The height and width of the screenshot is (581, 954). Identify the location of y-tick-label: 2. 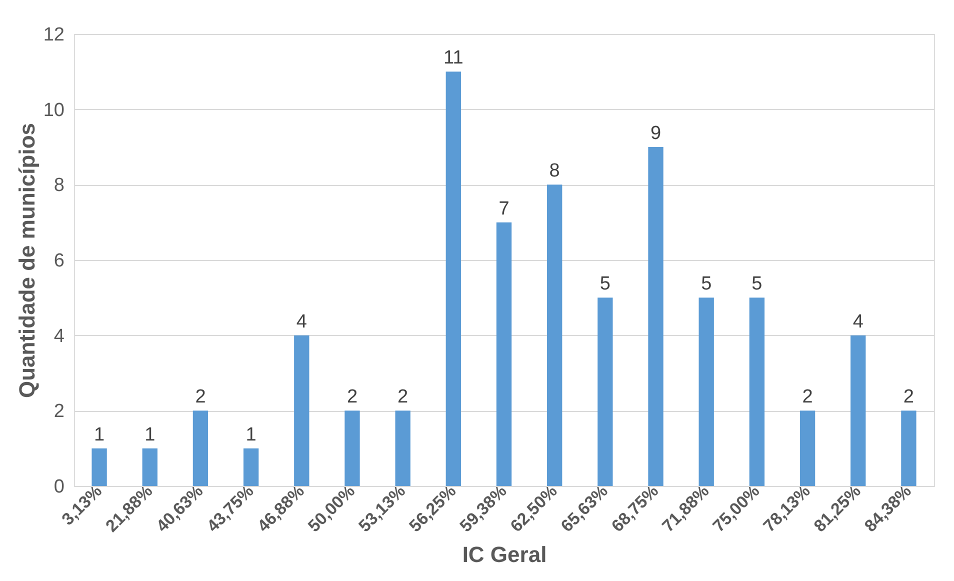
(59, 411).